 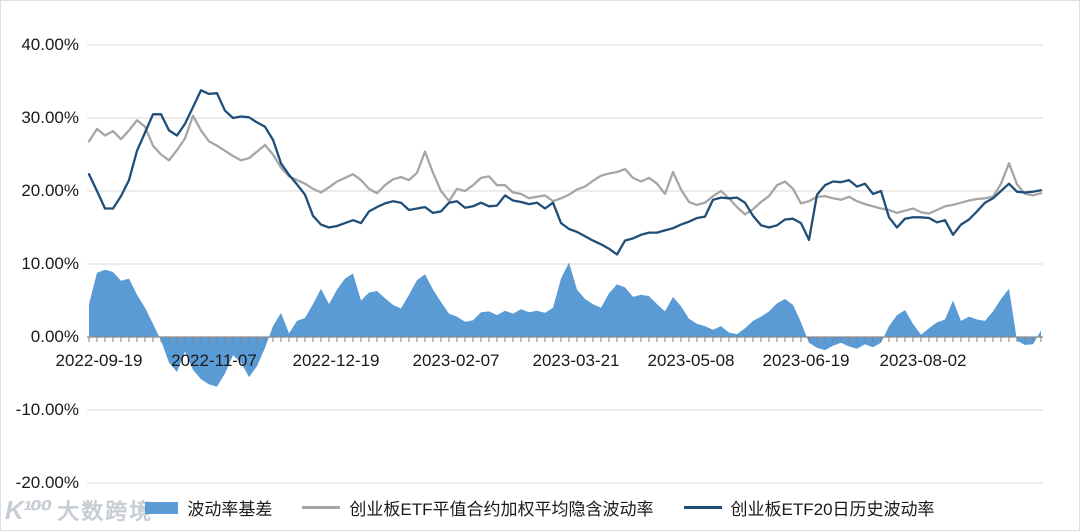 What do you see at coordinates (50, 190) in the screenshot?
I see `y-tick-label: 20.00%` at bounding box center [50, 190].